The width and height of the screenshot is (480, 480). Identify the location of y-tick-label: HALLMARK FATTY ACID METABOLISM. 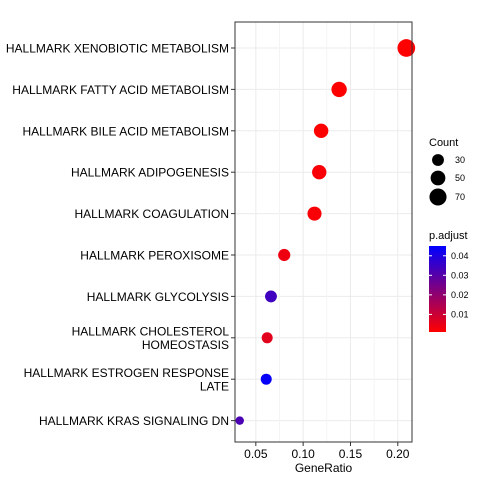
(120, 90).